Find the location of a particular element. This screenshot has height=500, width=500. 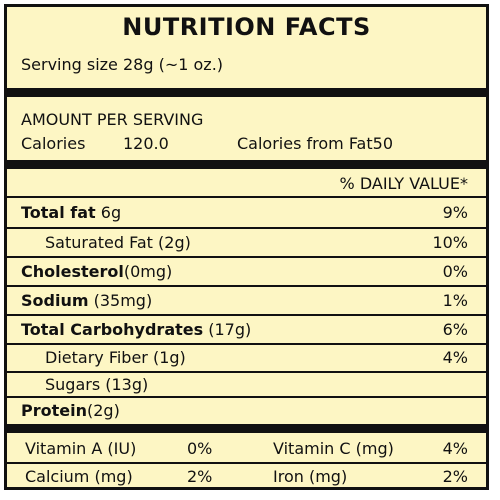

nutrient-name: Protein is located at coordinates (54, 410).